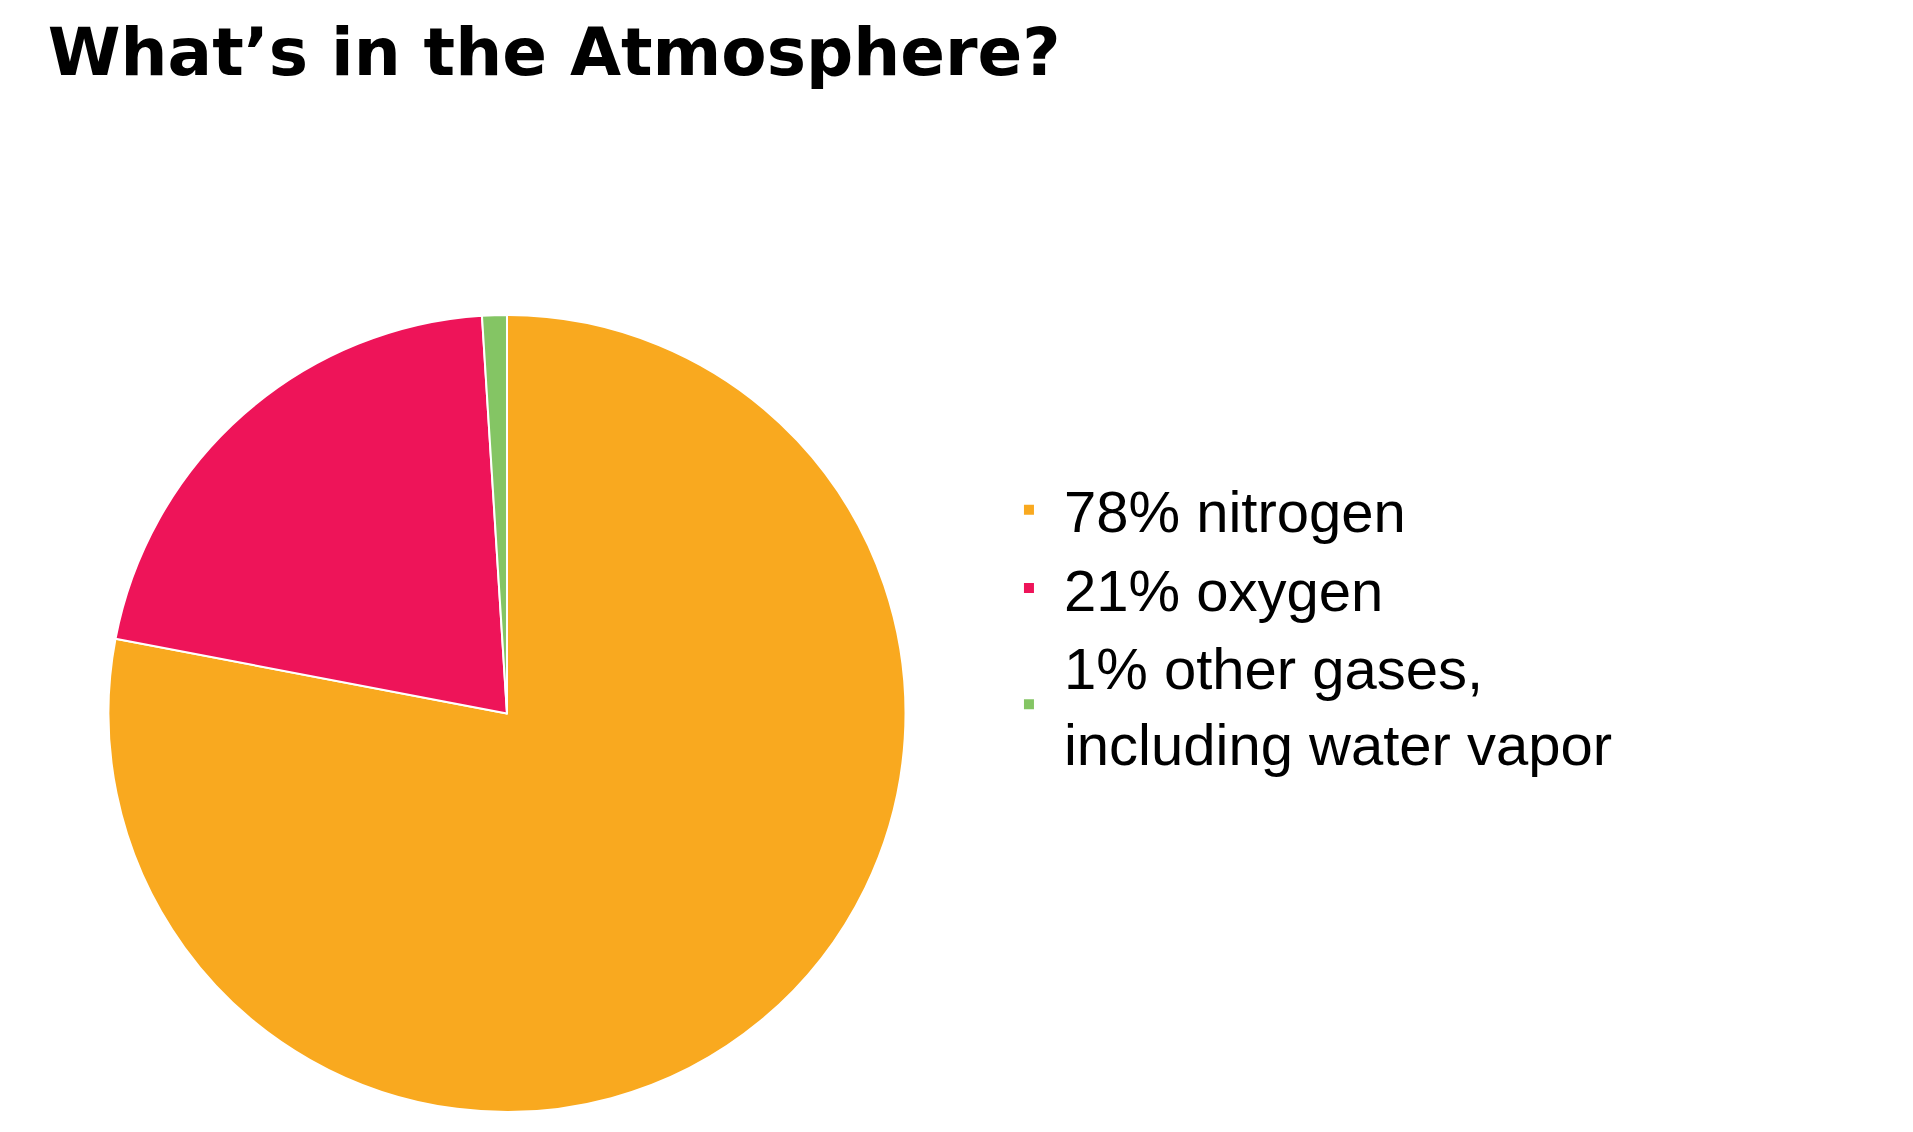 The image size is (1913, 1132). Describe the element at coordinates (554, 52) in the screenshot. I see `chart-title: What’s in the Atmosphere?` at that location.